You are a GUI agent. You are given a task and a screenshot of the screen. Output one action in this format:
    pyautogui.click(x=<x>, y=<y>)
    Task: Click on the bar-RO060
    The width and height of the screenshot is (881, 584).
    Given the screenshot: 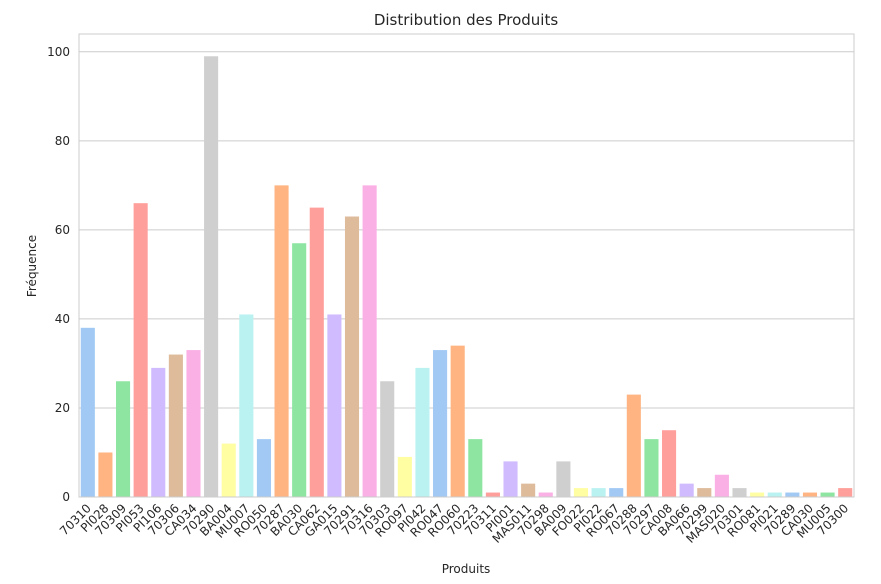 What is the action you would take?
    pyautogui.click(x=457, y=421)
    